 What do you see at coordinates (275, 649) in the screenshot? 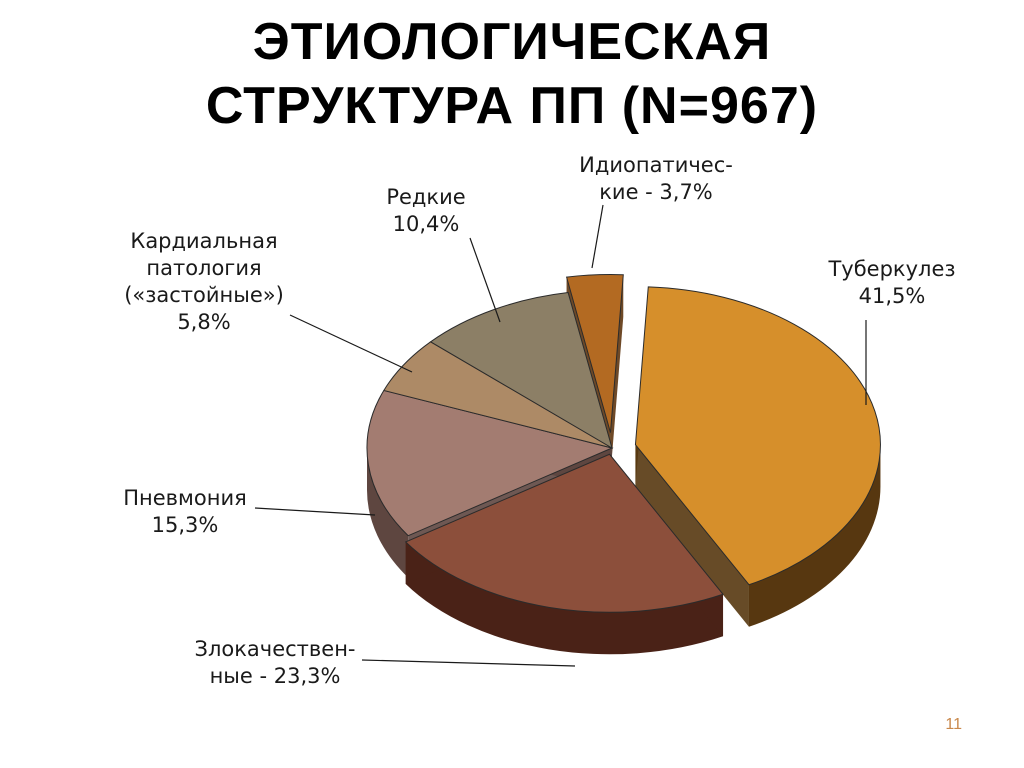
I see `slice-label-malignant: Злокачествен-` at bounding box center [275, 649].